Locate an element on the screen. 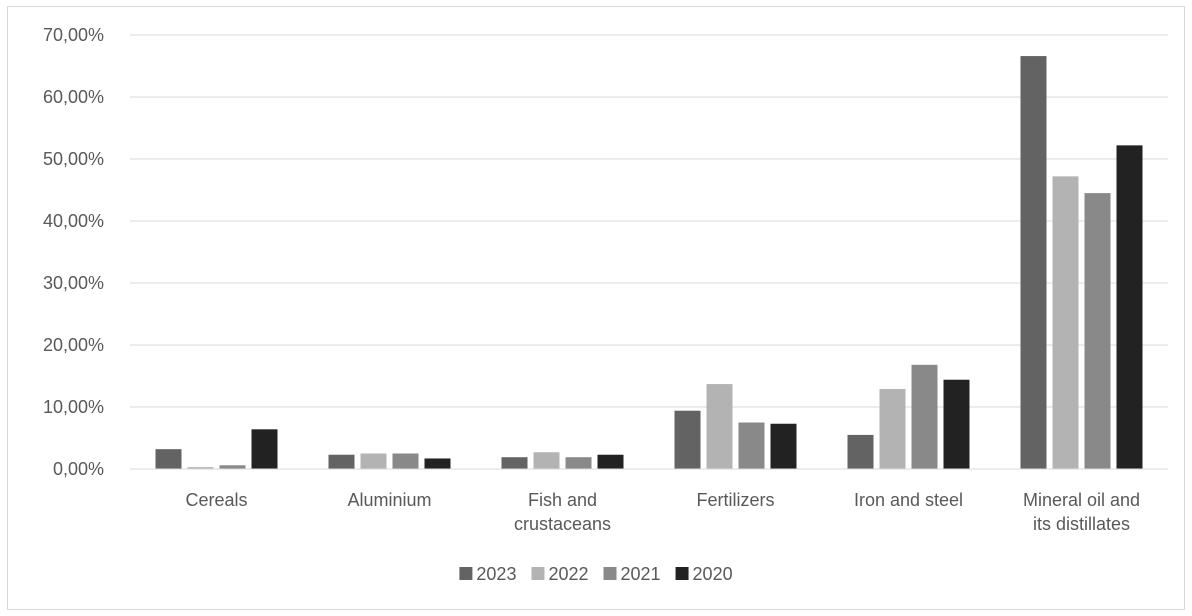  legend-label: 2022 is located at coordinates (568, 574).